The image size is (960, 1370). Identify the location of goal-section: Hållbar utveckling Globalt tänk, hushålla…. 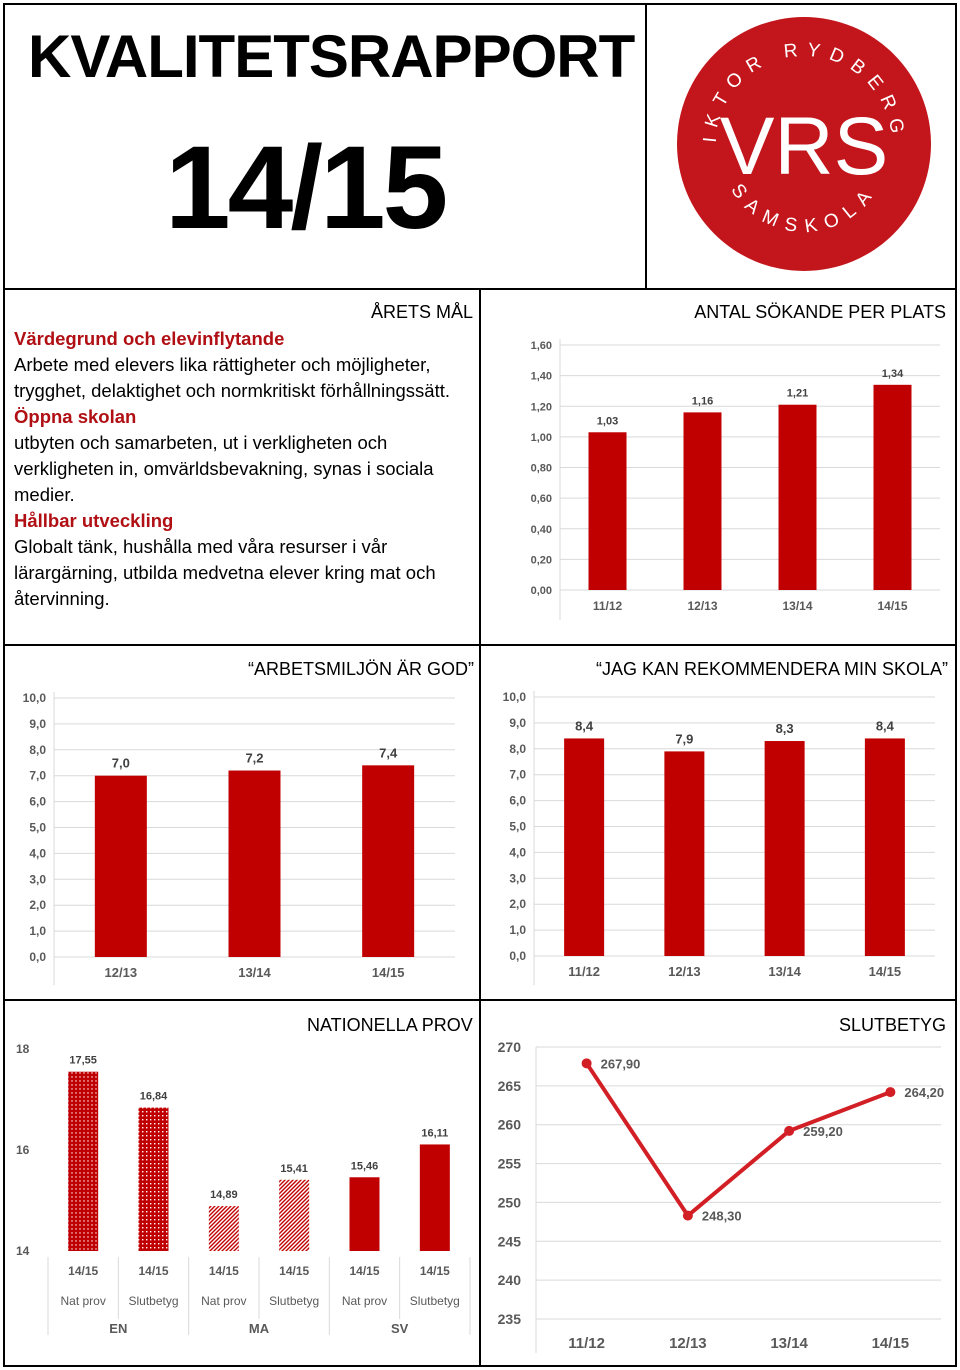
(249, 560).